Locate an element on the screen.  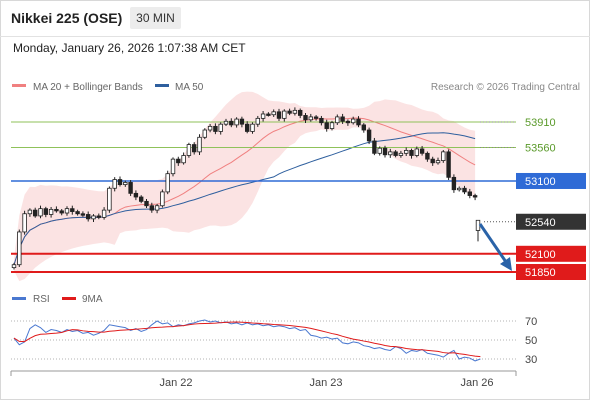
ma9-legend-label: 9MA is located at coordinates (92, 299).